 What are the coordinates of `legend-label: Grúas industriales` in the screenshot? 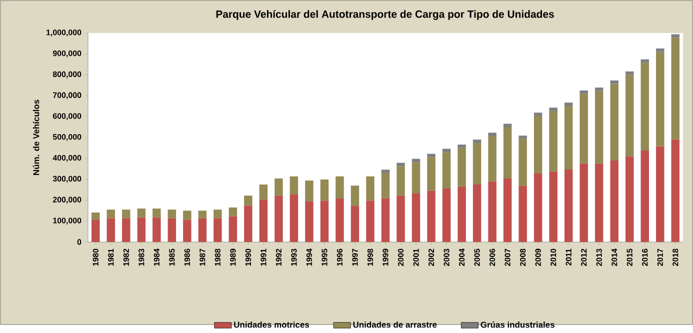 It's located at (517, 324).